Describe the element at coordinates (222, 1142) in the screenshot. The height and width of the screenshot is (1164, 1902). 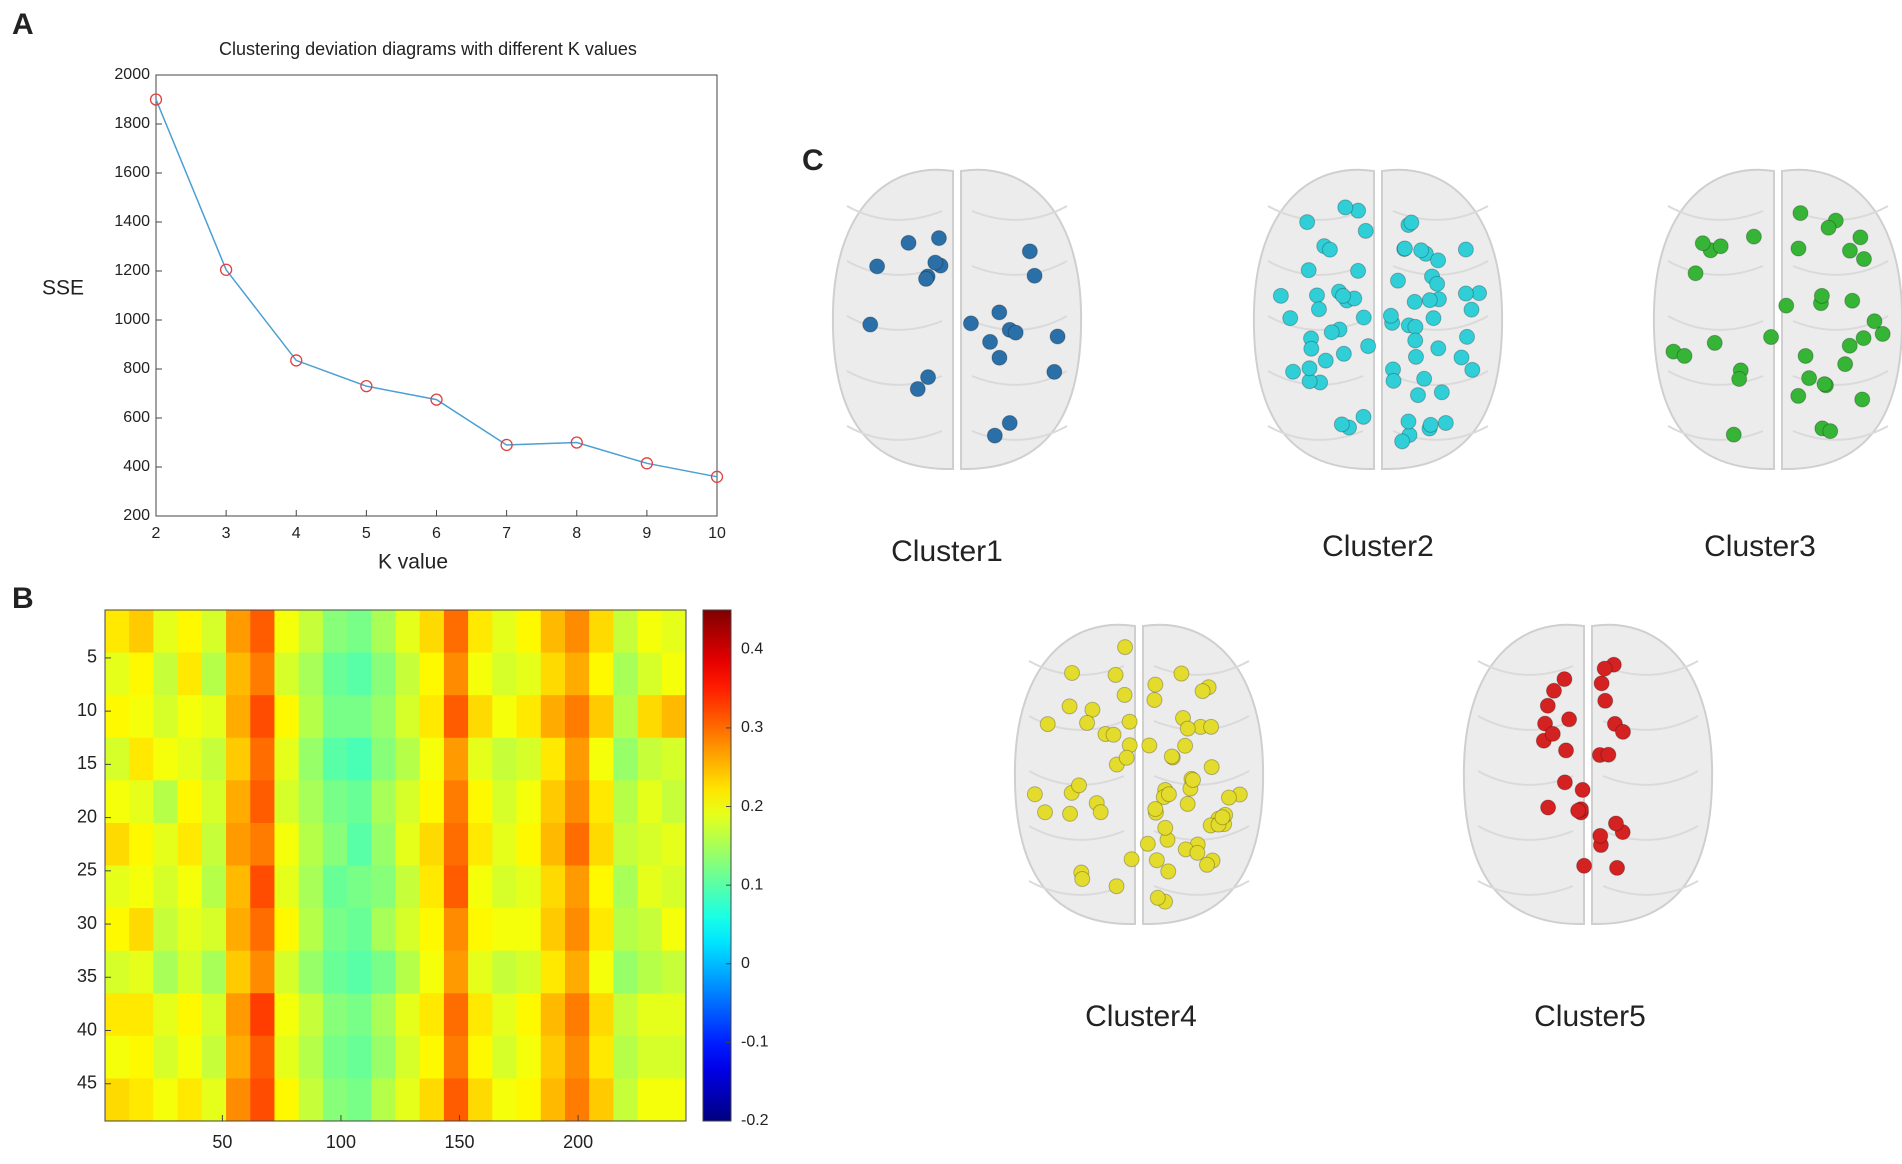
I see `x-tick-label: 50` at that location.